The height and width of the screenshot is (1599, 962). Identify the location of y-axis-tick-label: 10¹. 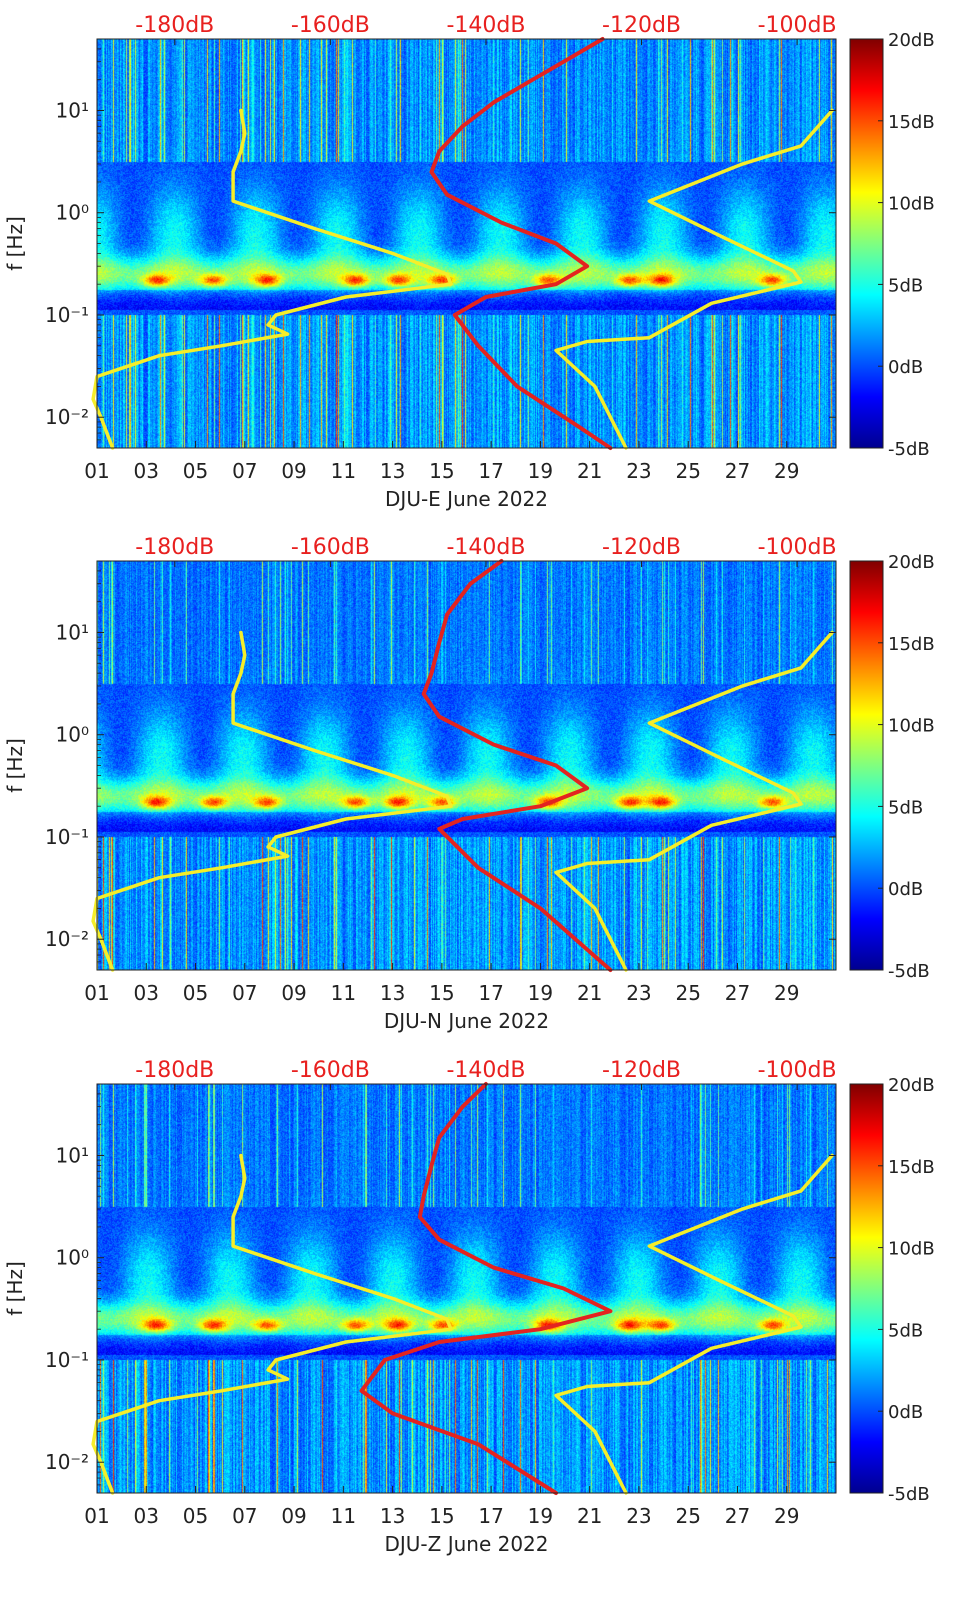
(72, 1155).